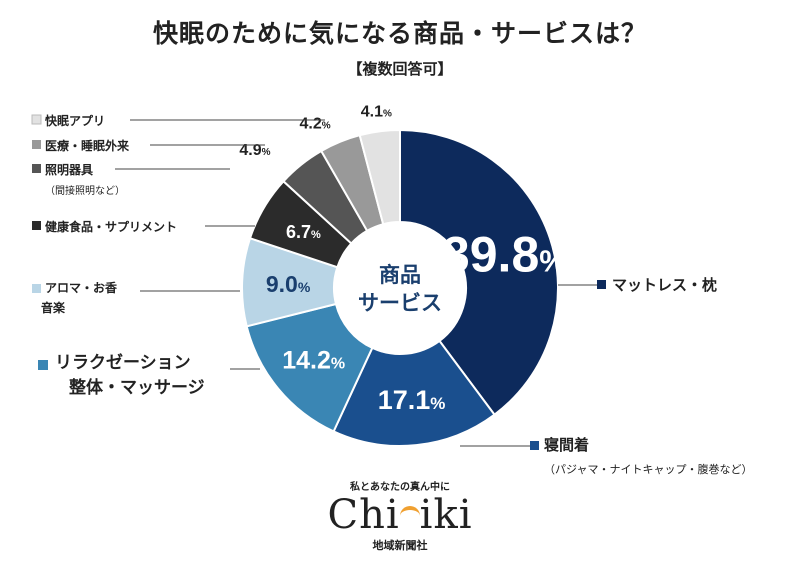 This screenshot has height=581, width=800. What do you see at coordinates (75, 120) in the screenshot?
I see `category-label-8: 快眠アプリ` at bounding box center [75, 120].